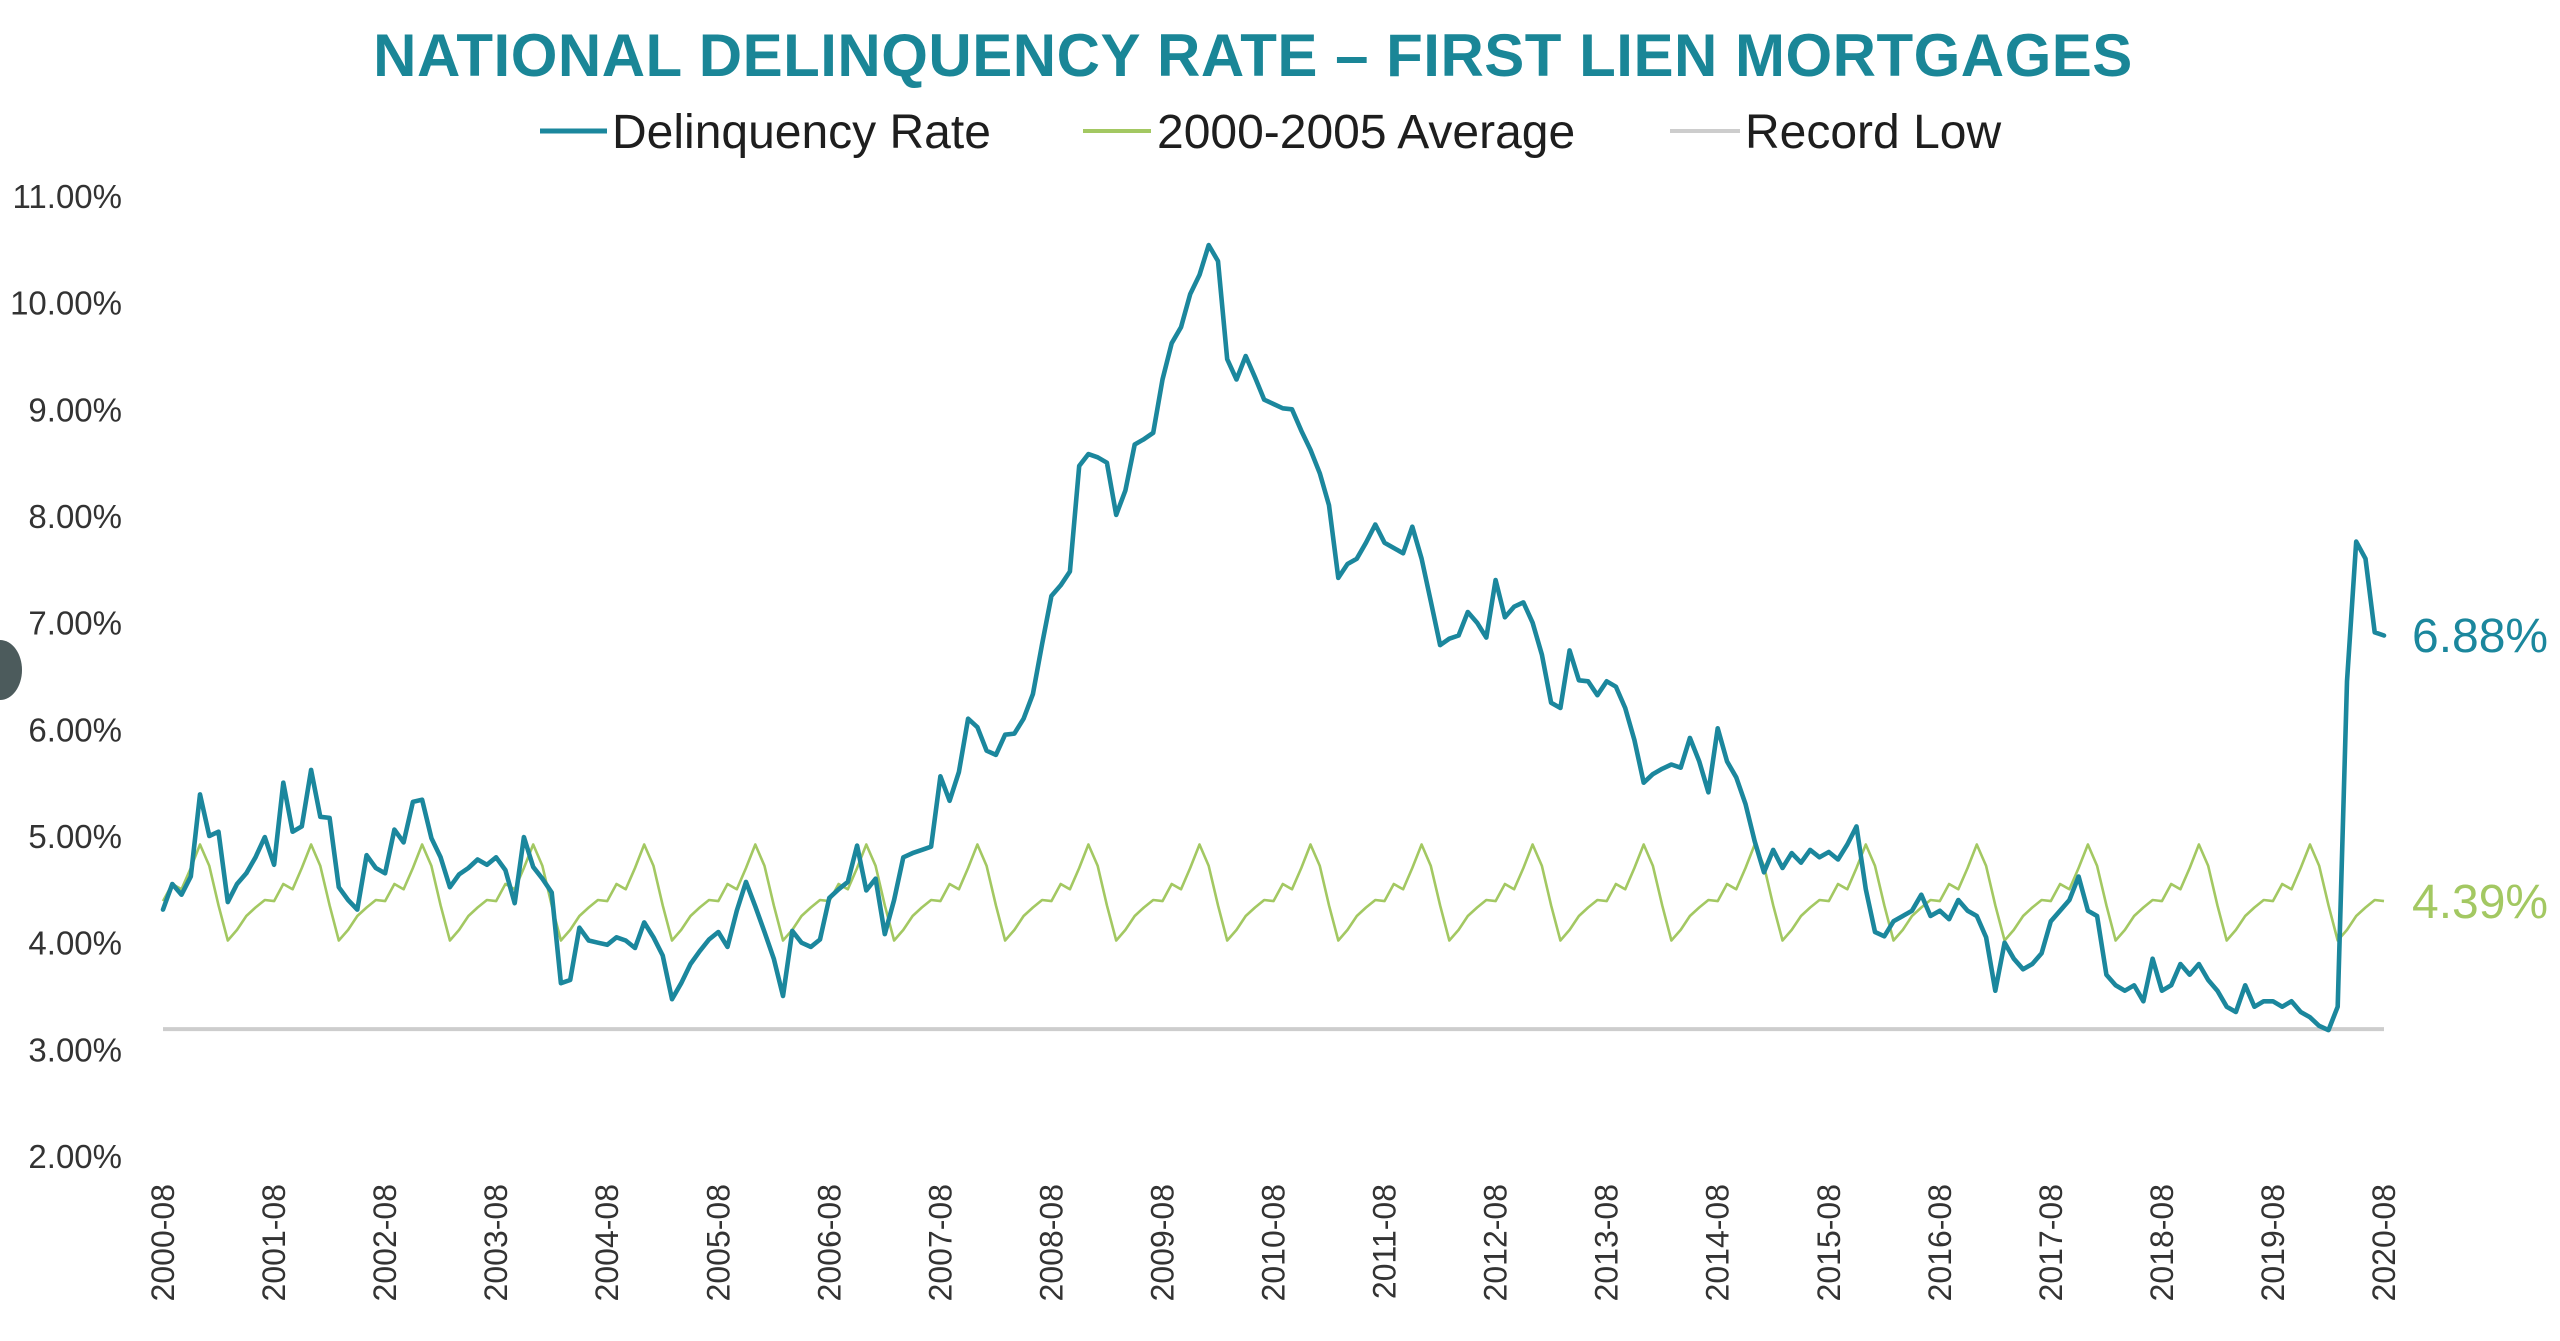 The width and height of the screenshot is (2560, 1341). I want to click on x-tick-label: 2003-08, so click(496, 1242).